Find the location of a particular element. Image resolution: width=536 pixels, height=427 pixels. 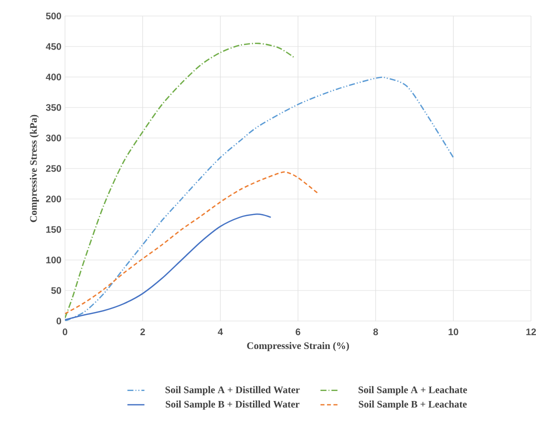

x-tick-label: 4 is located at coordinates (220, 332).